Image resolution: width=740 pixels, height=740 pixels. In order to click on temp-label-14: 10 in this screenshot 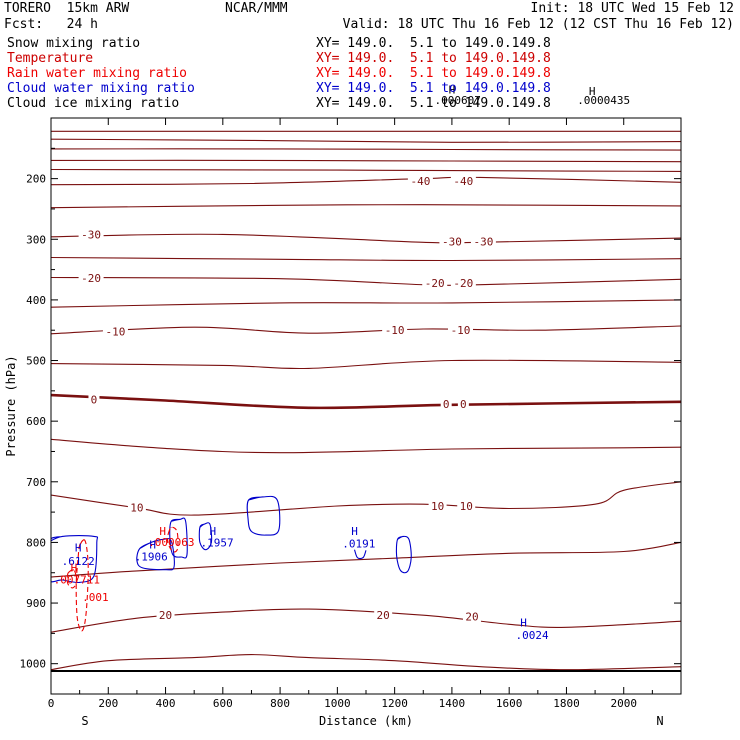, I will do `click(136, 507)`.